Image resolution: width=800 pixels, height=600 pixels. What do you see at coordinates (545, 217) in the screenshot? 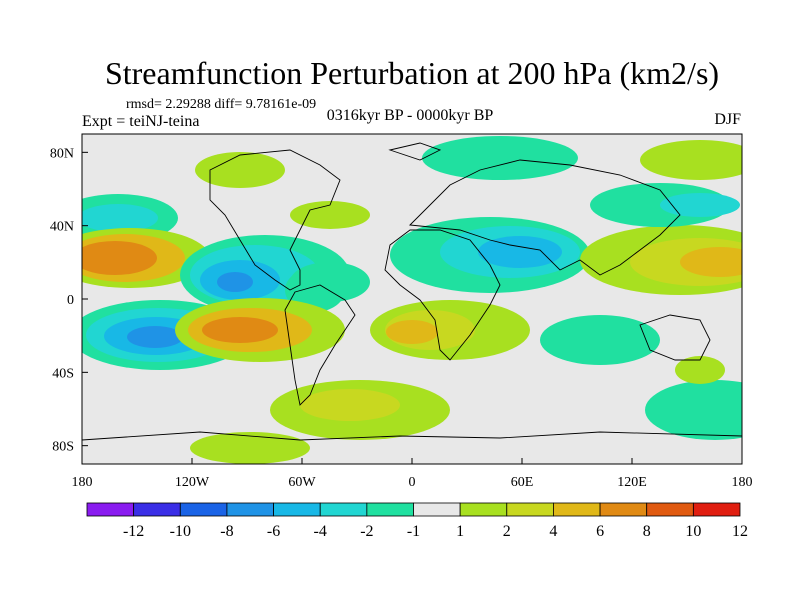
I see `eurasia-outline` at bounding box center [545, 217].